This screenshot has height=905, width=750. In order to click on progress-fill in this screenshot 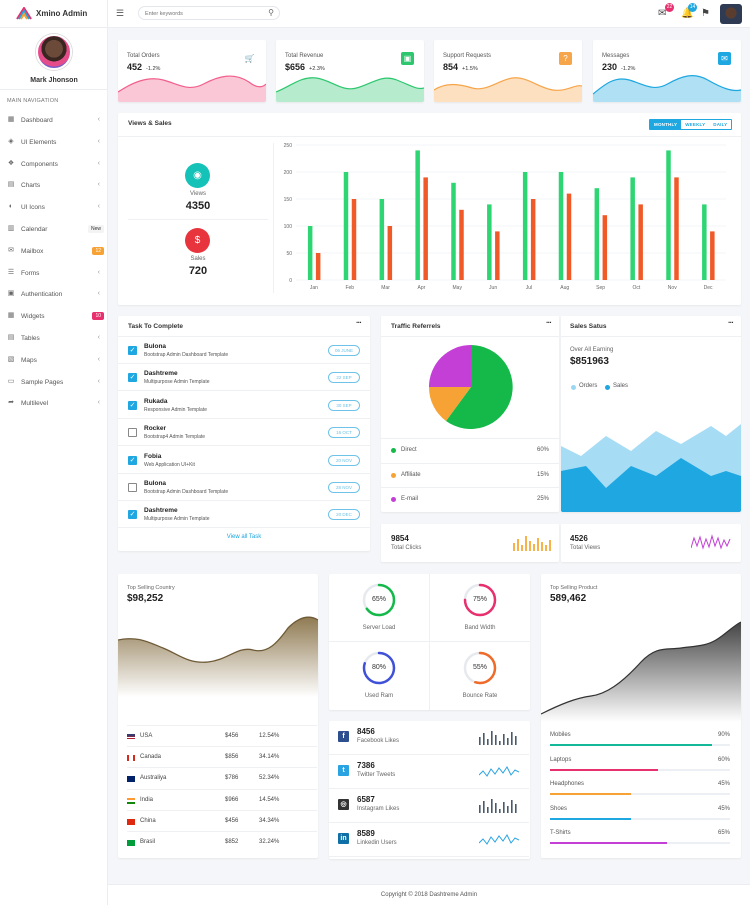, I will do `click(590, 794)`.